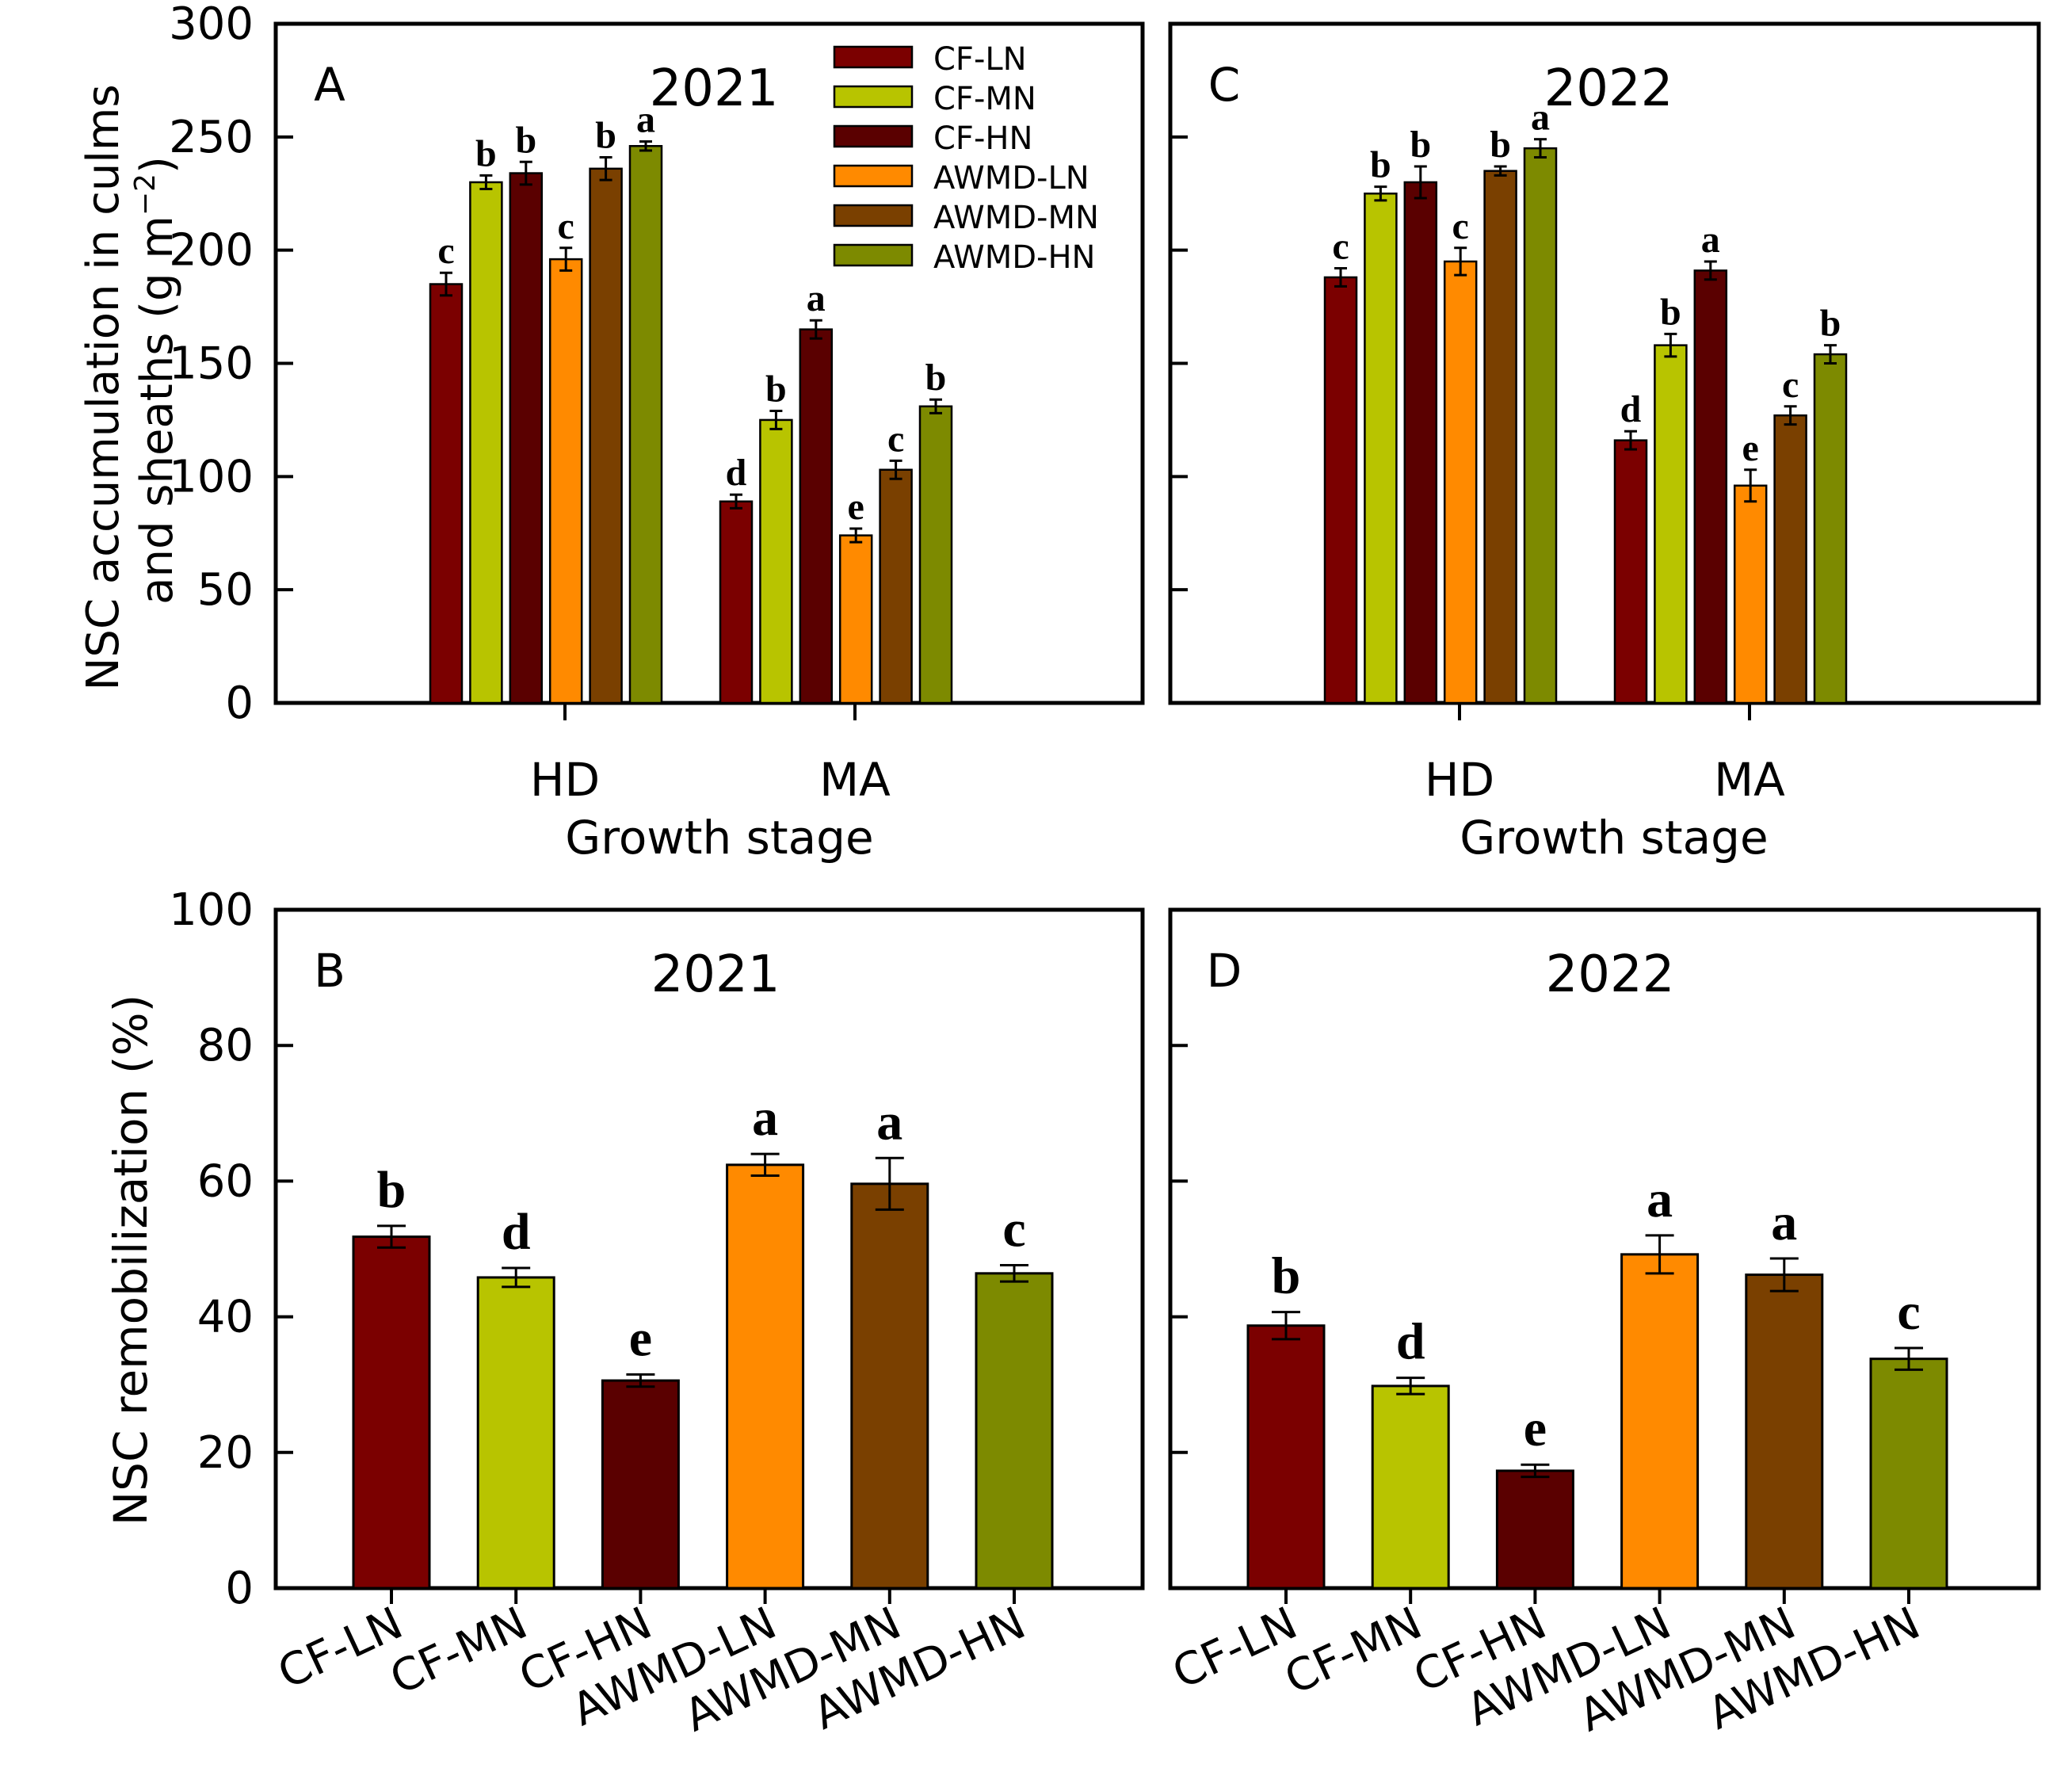 The width and height of the screenshot is (2072, 1791). I want to click on significance-letter-B: d, so click(516, 1232).